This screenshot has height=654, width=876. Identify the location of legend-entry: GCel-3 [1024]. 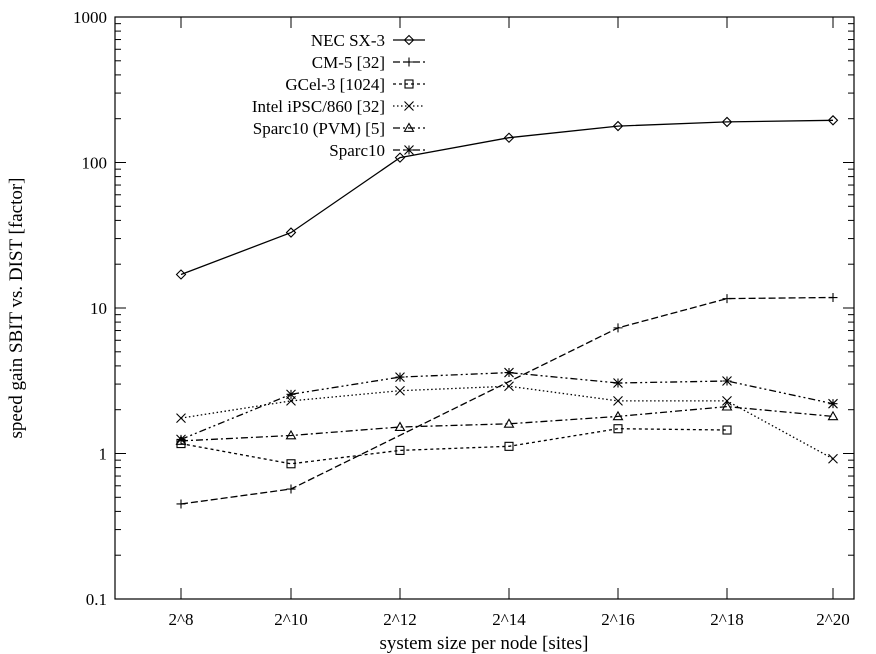
(355, 84).